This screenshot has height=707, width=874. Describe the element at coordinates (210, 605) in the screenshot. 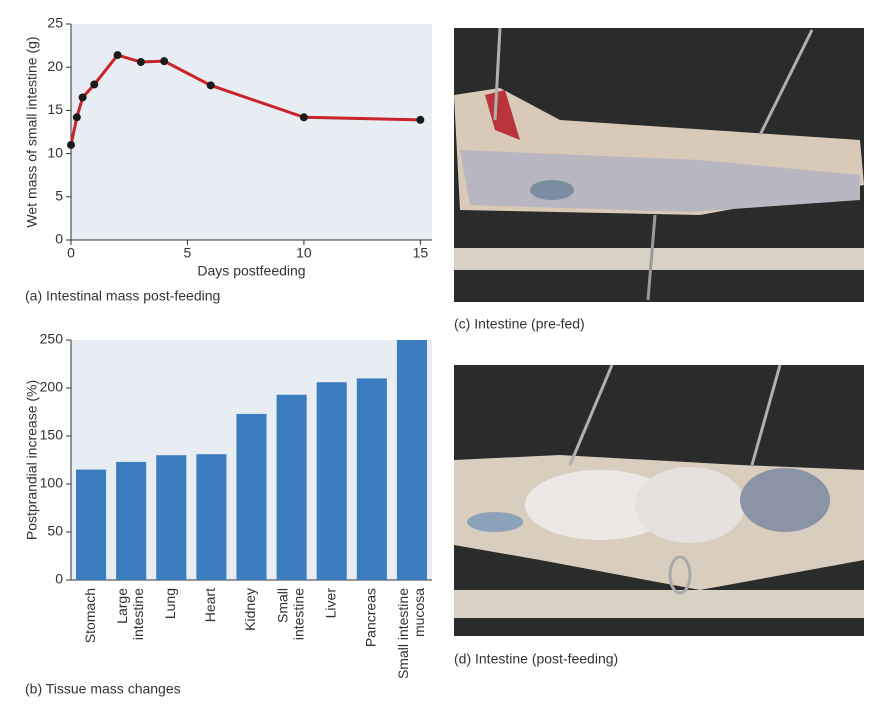

I see `x-tick-label: Heart` at that location.